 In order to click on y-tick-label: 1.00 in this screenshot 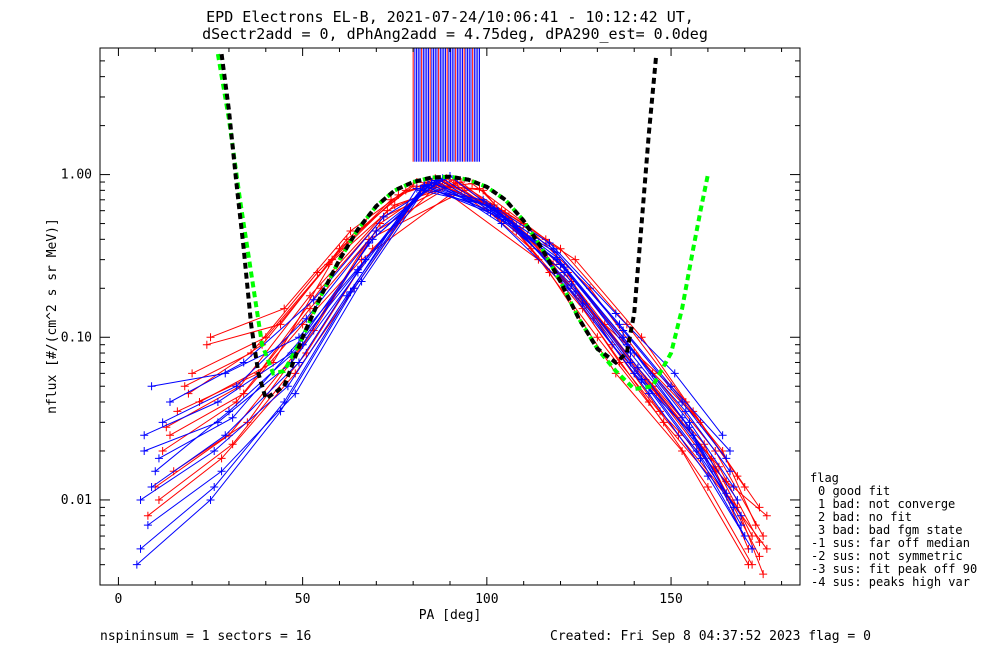, I will do `click(76, 175)`.